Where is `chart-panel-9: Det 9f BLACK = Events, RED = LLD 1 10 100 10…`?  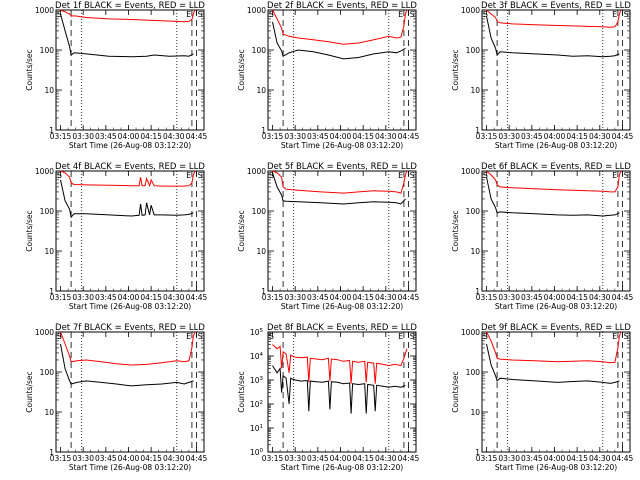
chart-panel-9: Det 9f BLACK = Events, RED = LLD 1 10 100 10… is located at coordinates (542, 397).